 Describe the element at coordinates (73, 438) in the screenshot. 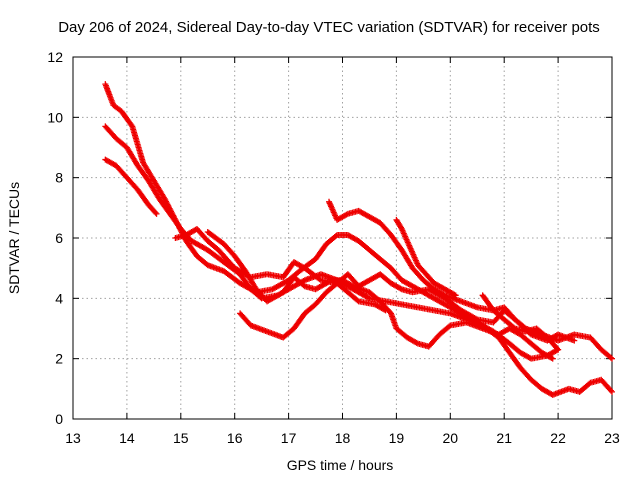

I see `x-tick-label: 13` at that location.